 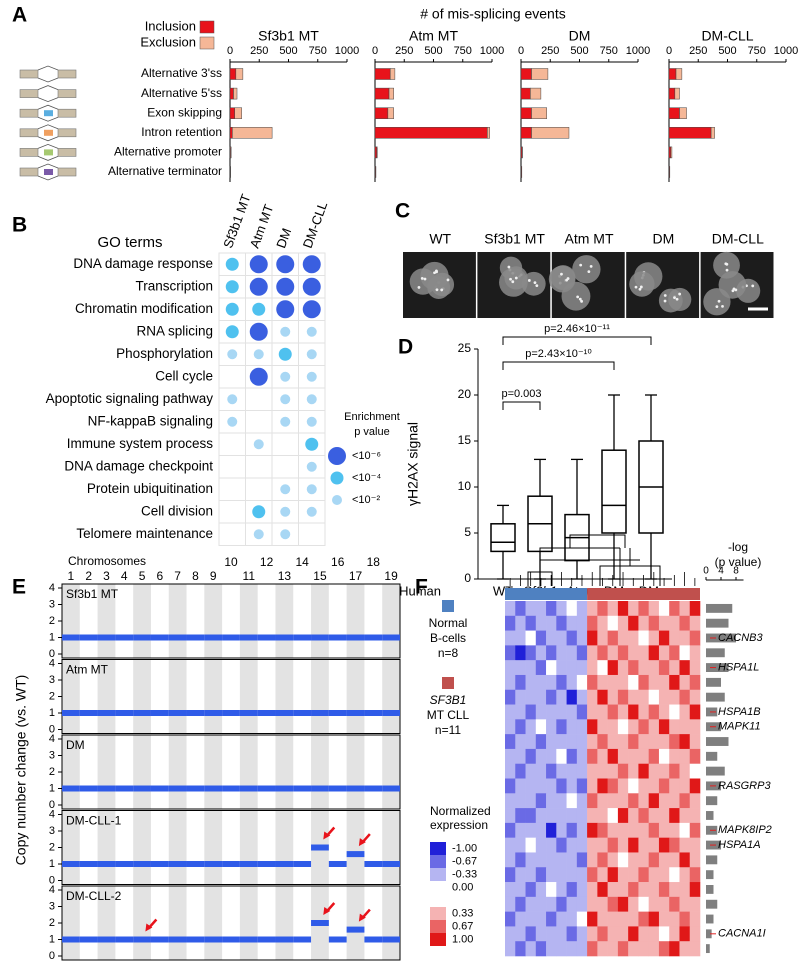 What do you see at coordinates (546, 594) in the screenshot?
I see `group-bar` at bounding box center [546, 594].